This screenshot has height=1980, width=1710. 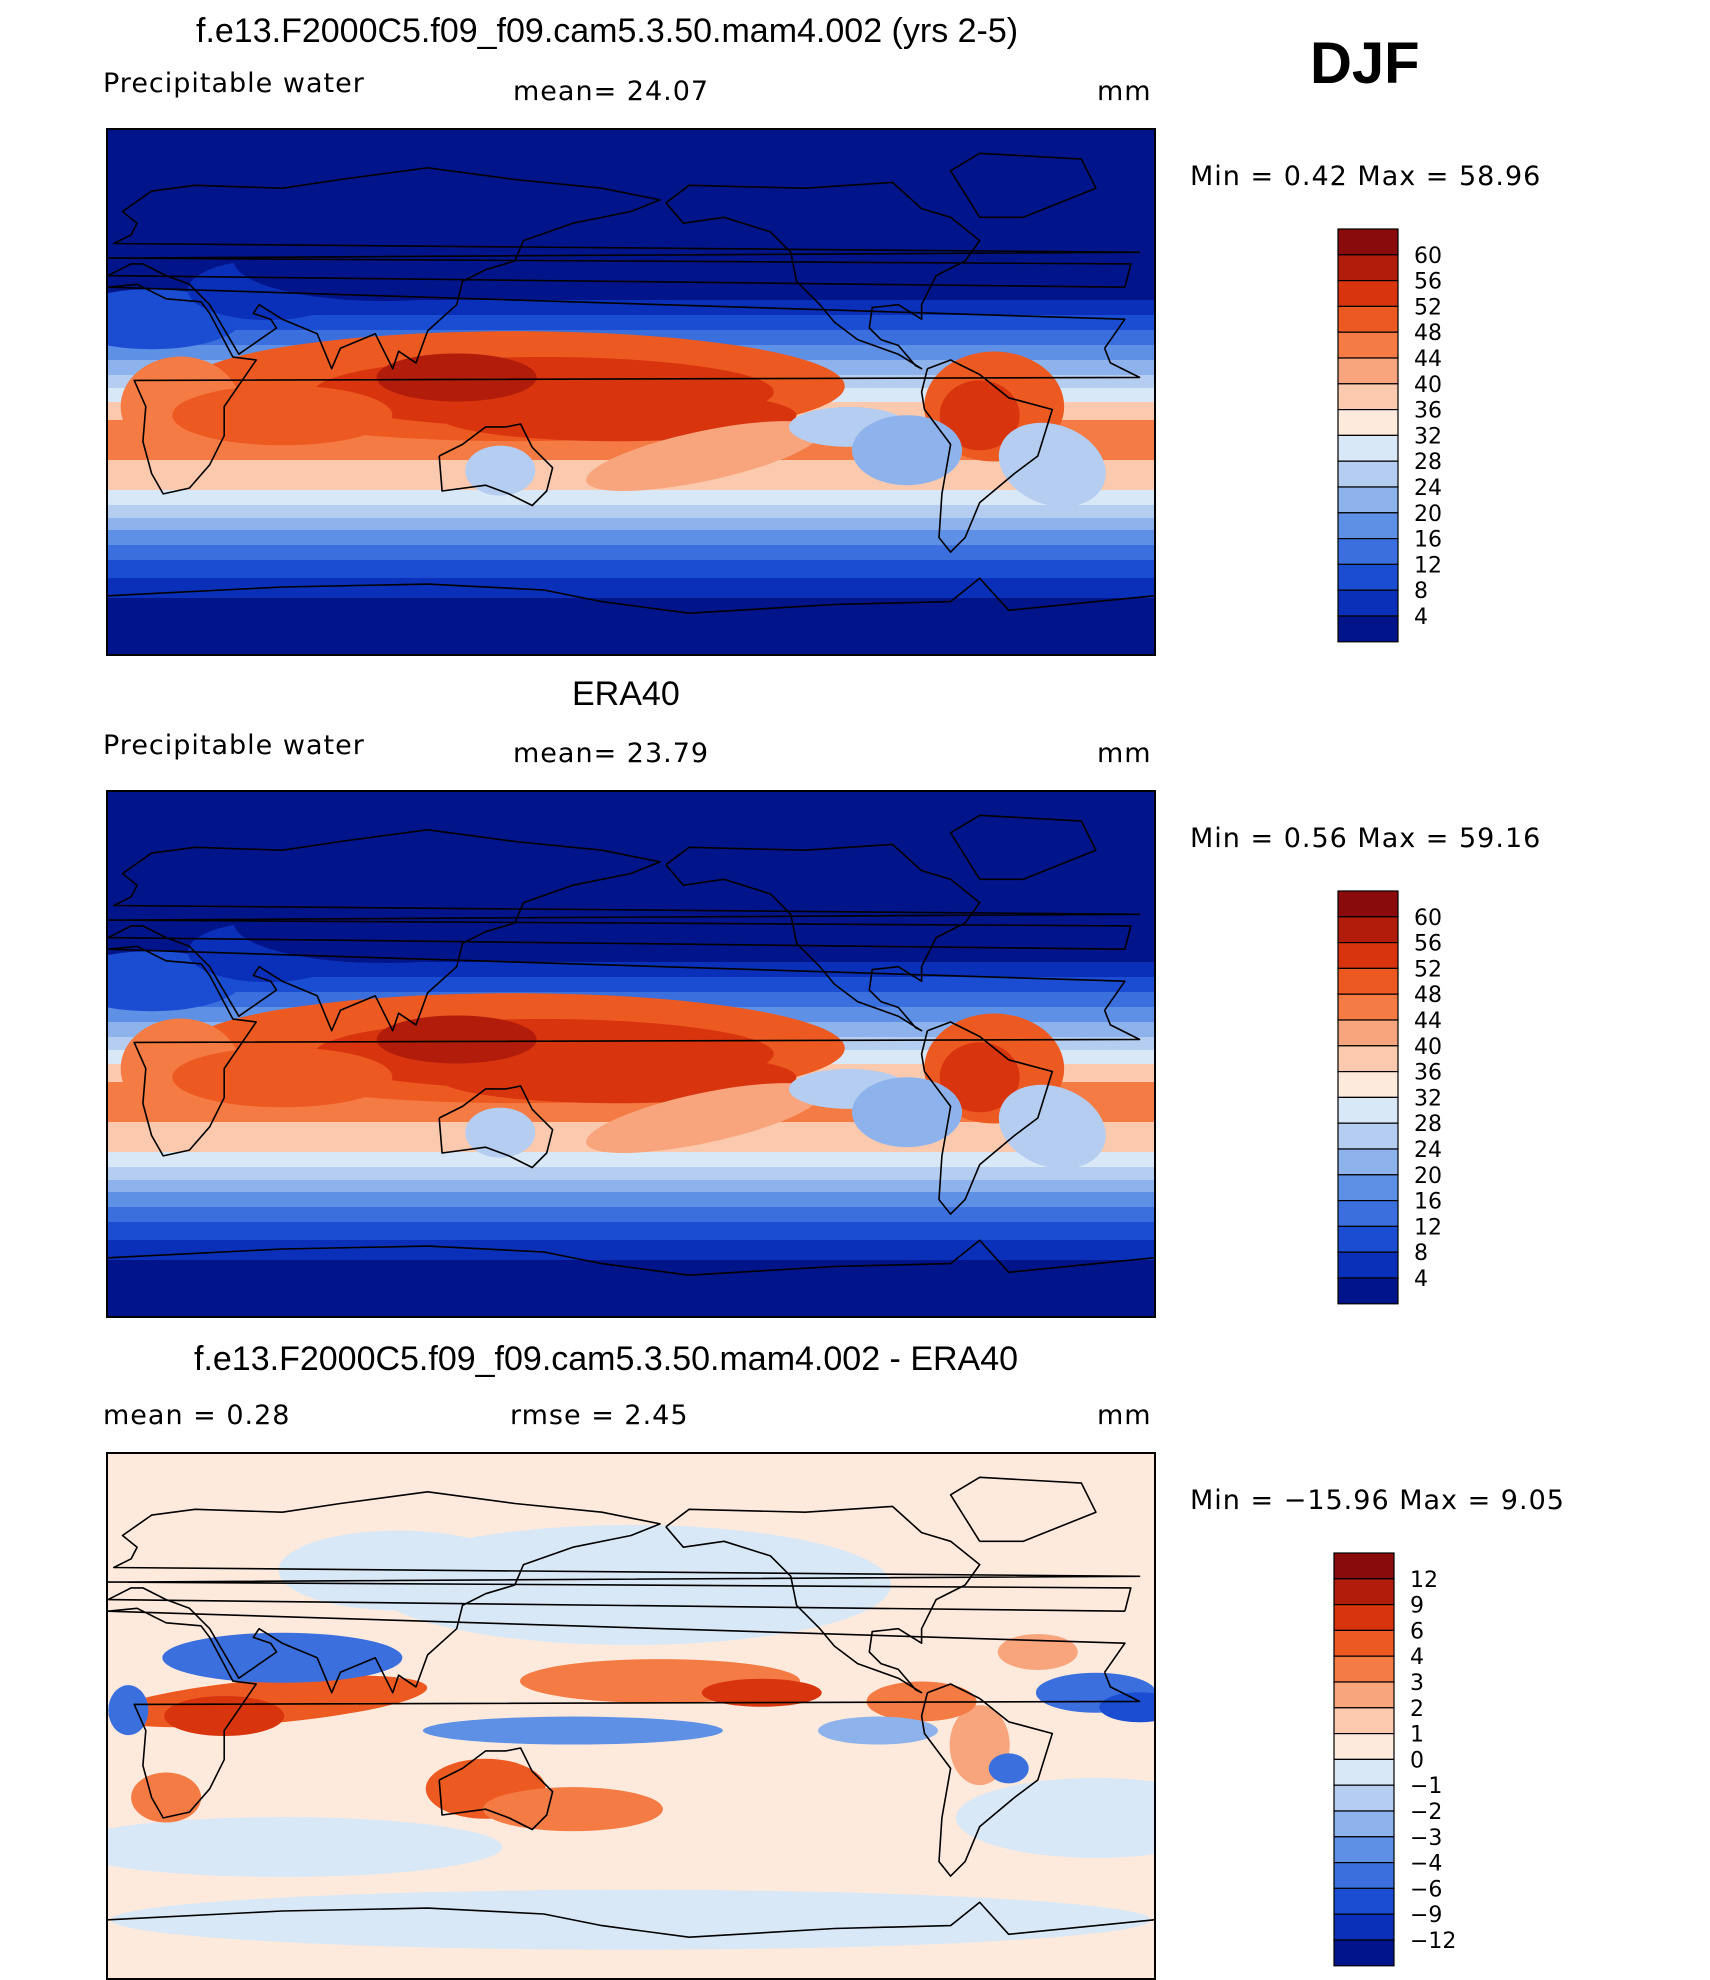 What do you see at coordinates (599, 1415) in the screenshot?
I see `panel-diff-rmse: rmse = 2.45` at bounding box center [599, 1415].